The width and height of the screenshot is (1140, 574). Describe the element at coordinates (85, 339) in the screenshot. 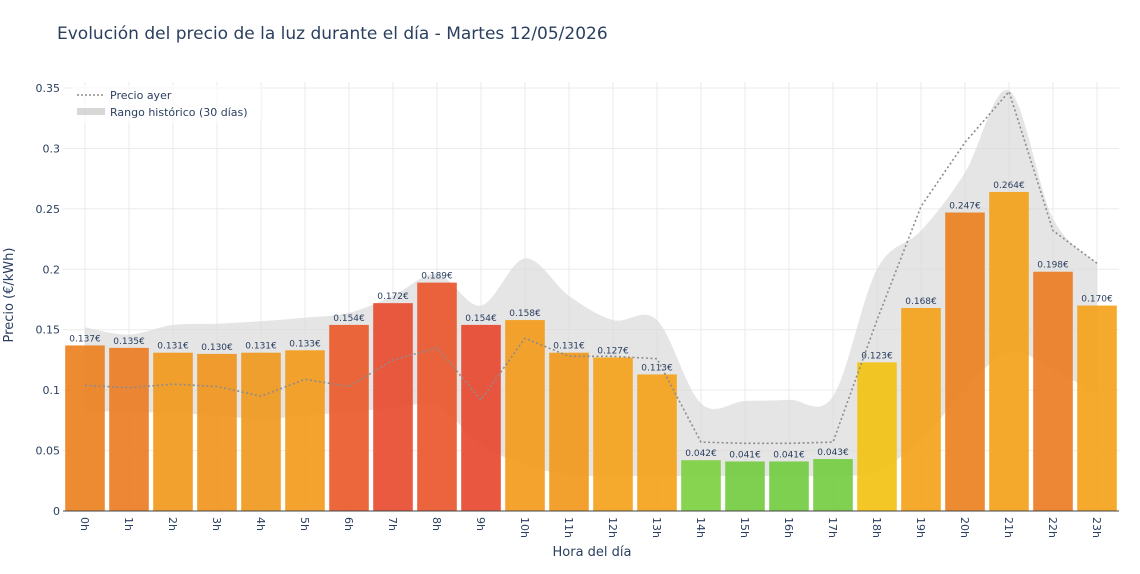

I see `bar-value-label: 0.137€` at that location.